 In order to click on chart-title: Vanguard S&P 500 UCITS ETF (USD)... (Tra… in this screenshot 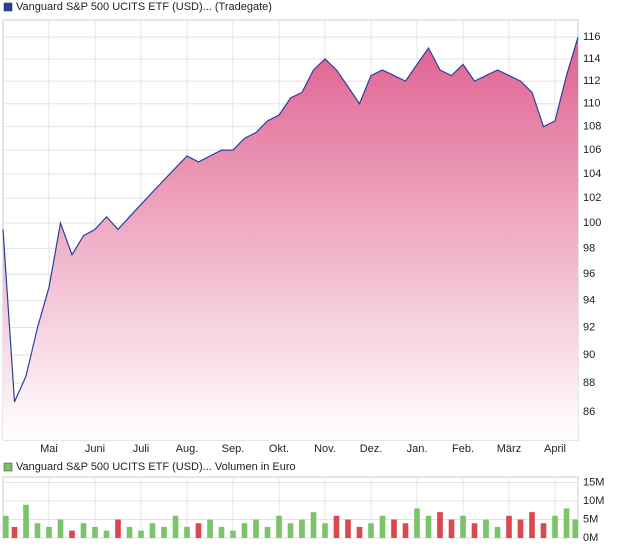, I will do `click(144, 7)`.